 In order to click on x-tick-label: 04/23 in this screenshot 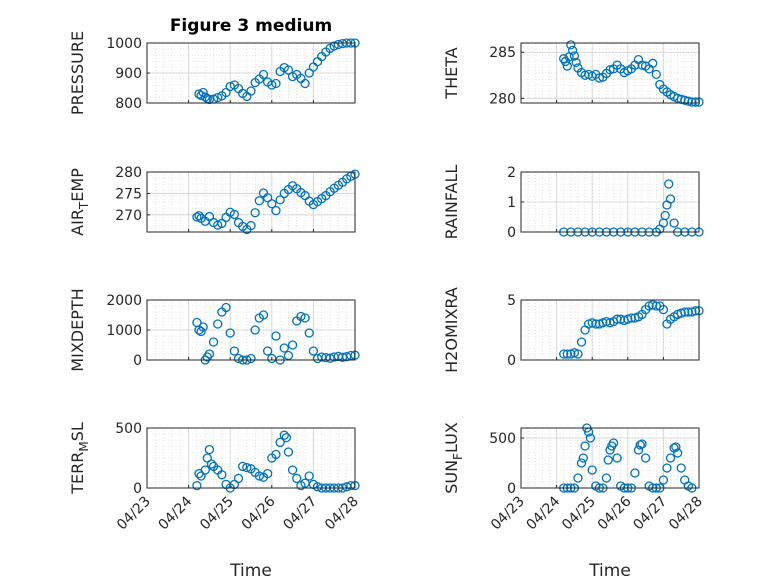, I will do `click(134, 514)`.